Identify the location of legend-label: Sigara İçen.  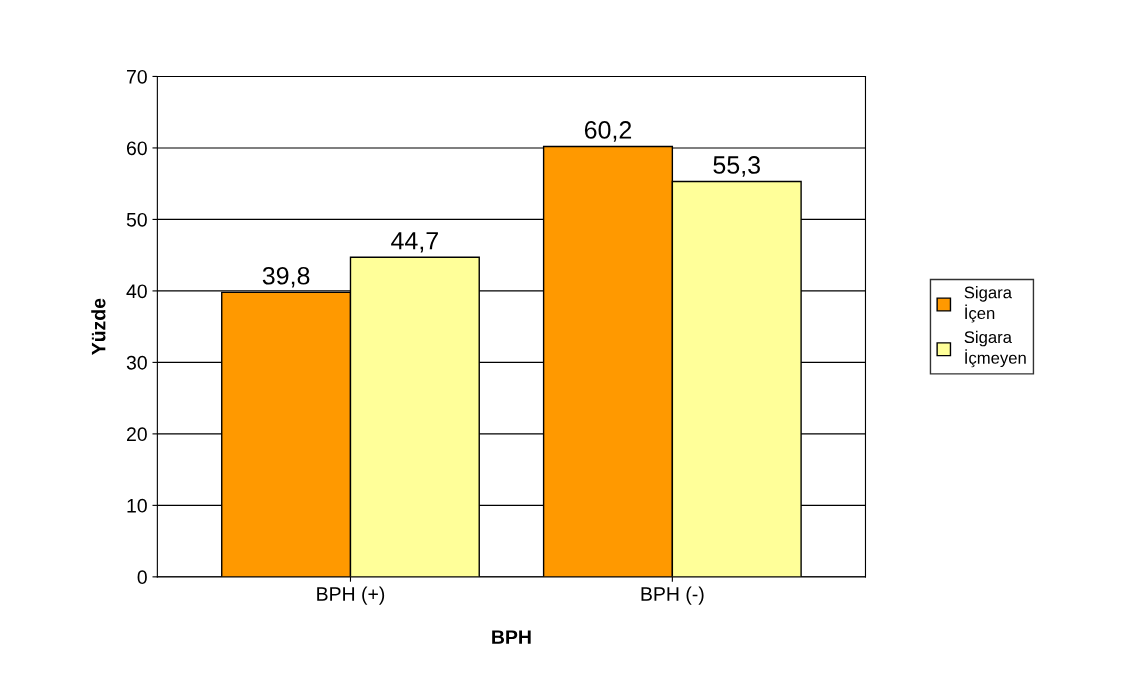
(988, 304).